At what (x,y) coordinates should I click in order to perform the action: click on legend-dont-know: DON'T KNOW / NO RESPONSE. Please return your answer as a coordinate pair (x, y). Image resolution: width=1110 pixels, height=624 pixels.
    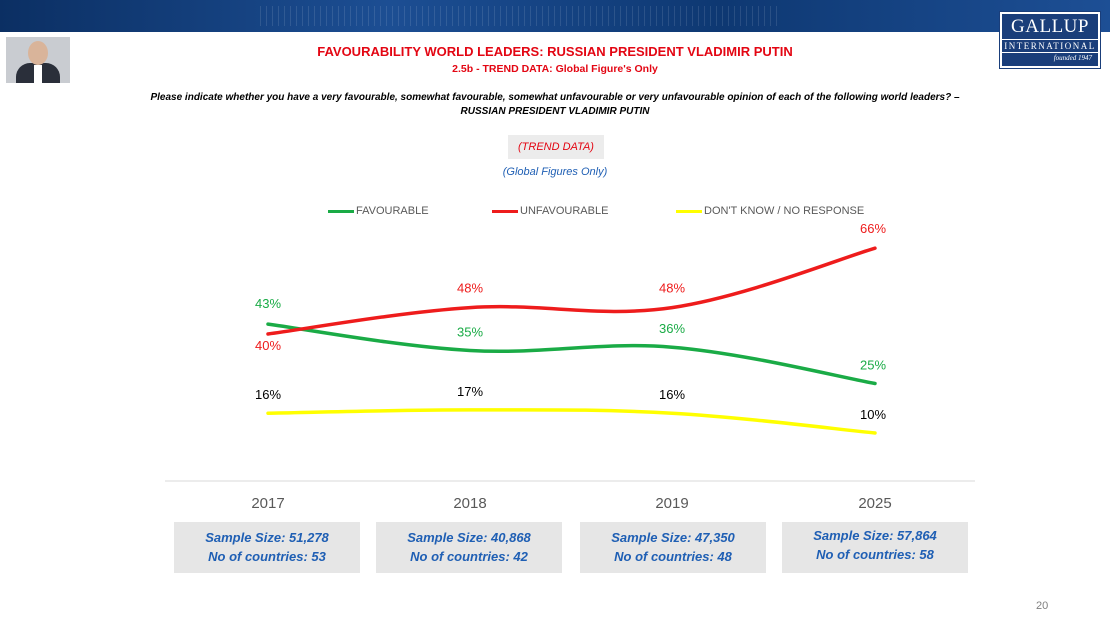
    Looking at the image, I should click on (770, 211).